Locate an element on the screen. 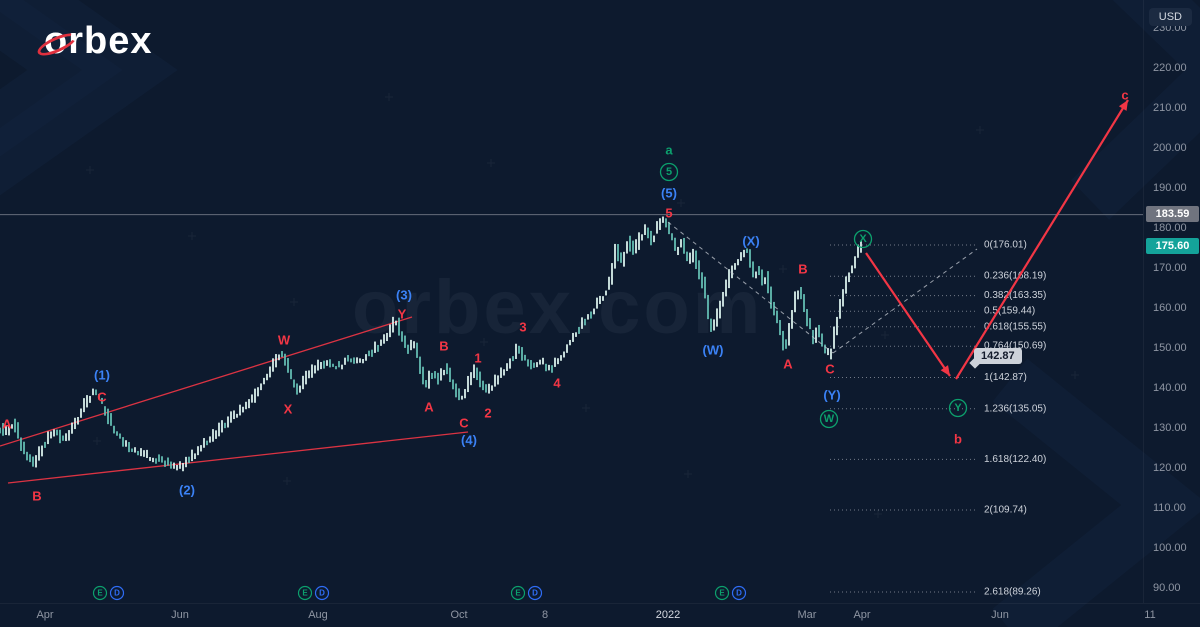 This screenshot has width=1200, height=627. price-tick: 130.00 is located at coordinates (1170, 428).